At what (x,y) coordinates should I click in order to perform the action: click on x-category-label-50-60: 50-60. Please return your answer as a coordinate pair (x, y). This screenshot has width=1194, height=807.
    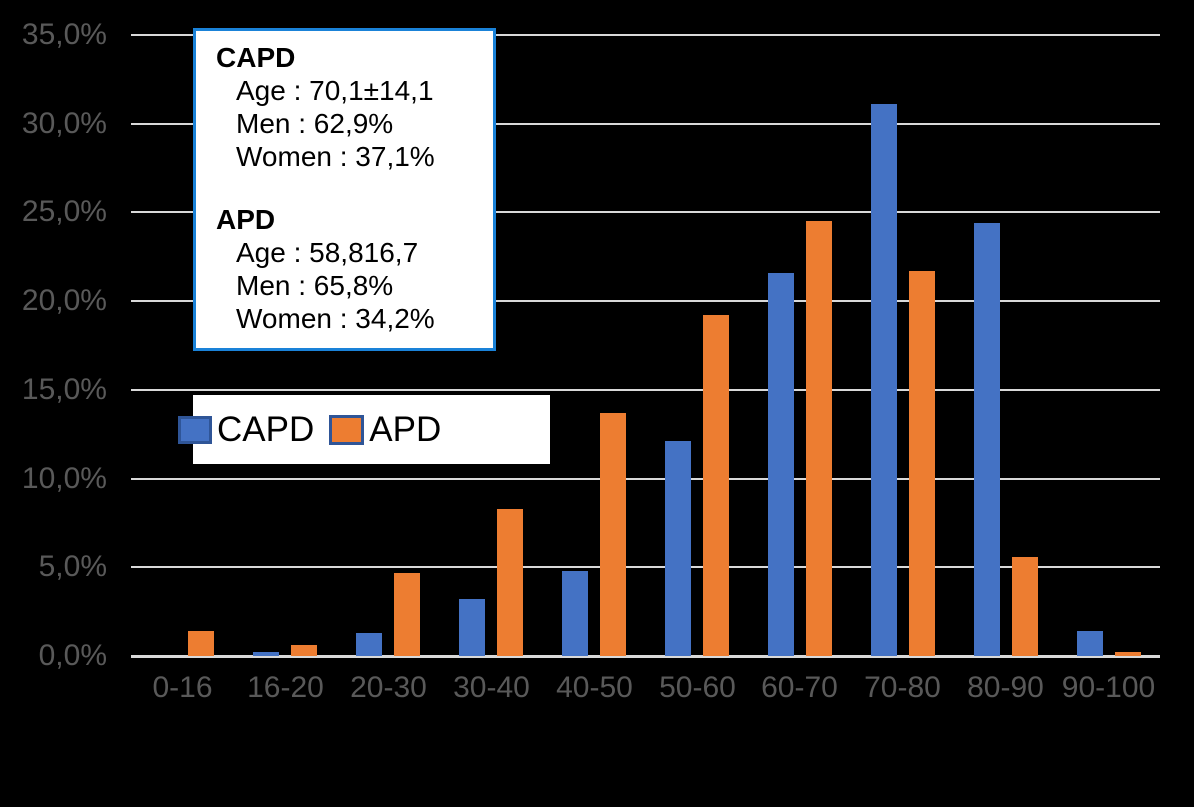
    Looking at the image, I should click on (697, 687).